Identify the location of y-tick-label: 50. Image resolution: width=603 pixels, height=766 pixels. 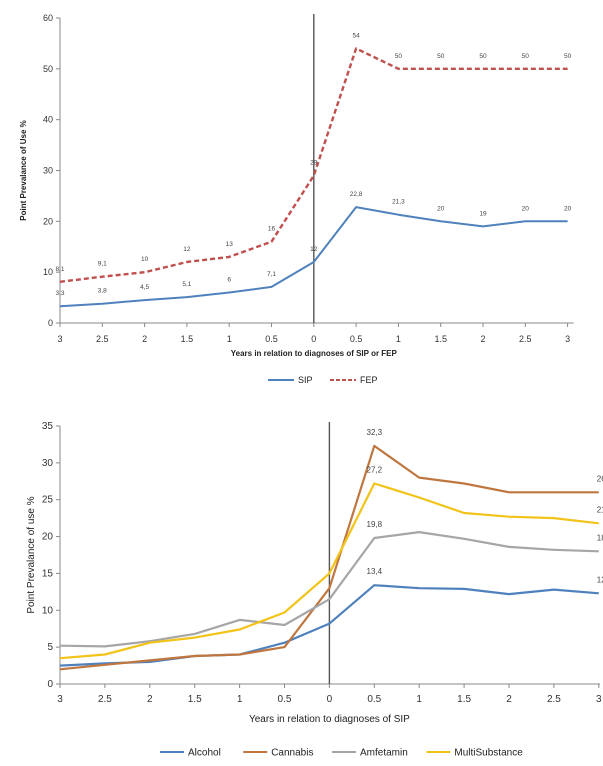
(48, 69).